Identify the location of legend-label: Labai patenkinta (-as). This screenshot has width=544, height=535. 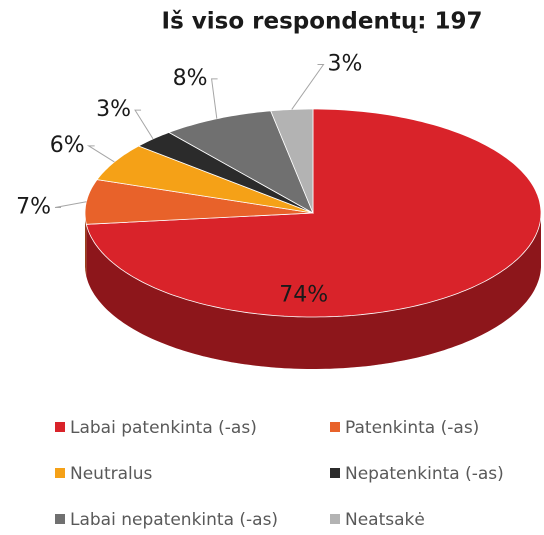
(163, 428).